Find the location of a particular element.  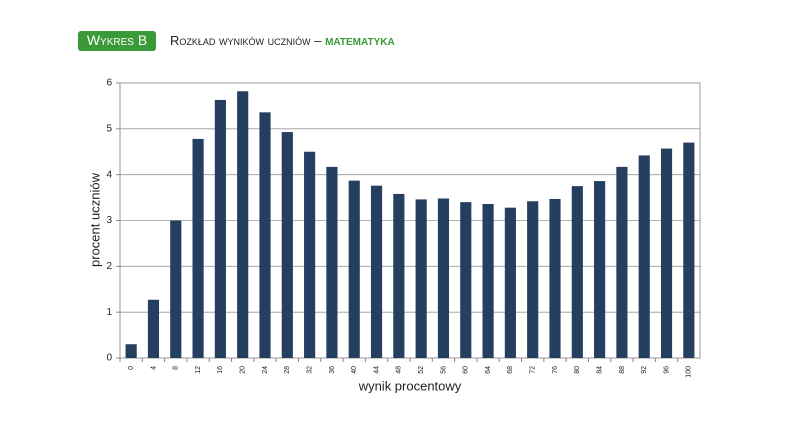

x-tick-label: 24 is located at coordinates (265, 370).